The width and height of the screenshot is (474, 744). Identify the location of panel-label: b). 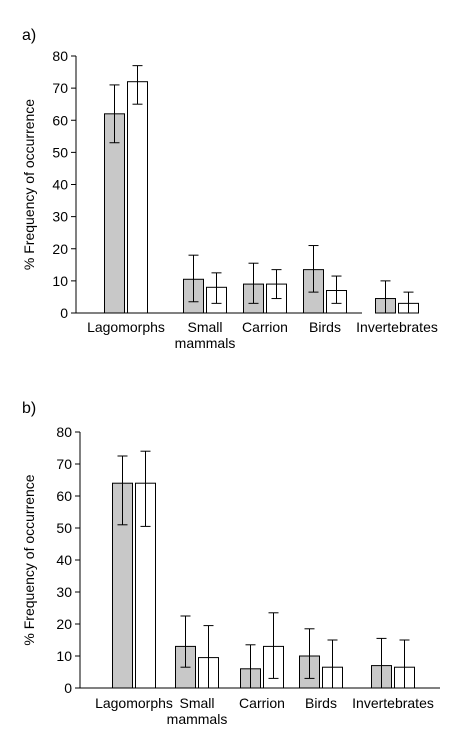
(29, 408).